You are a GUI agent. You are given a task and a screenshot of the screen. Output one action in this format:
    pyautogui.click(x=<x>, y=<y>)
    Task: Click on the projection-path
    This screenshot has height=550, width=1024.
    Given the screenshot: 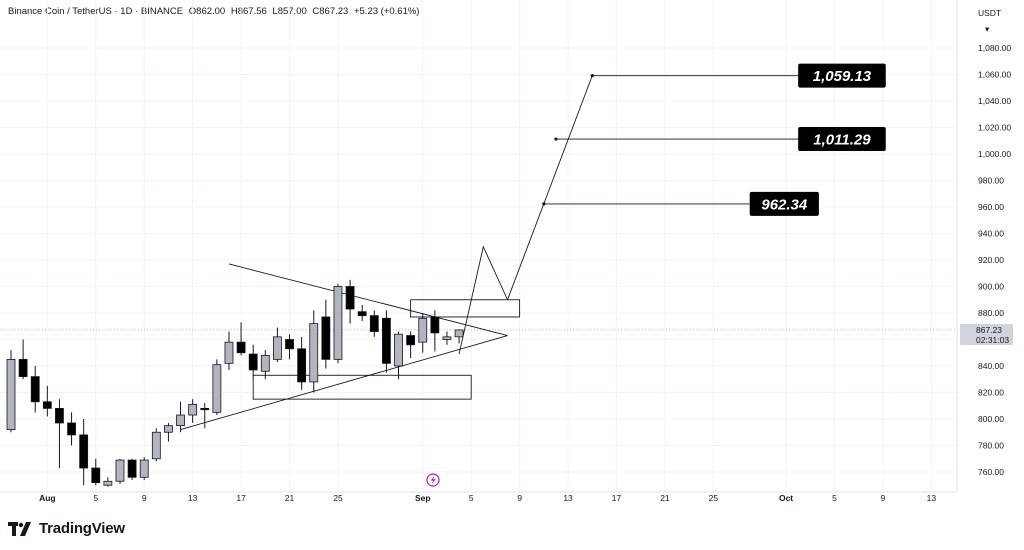 What is the action you would take?
    pyautogui.click(x=525, y=215)
    